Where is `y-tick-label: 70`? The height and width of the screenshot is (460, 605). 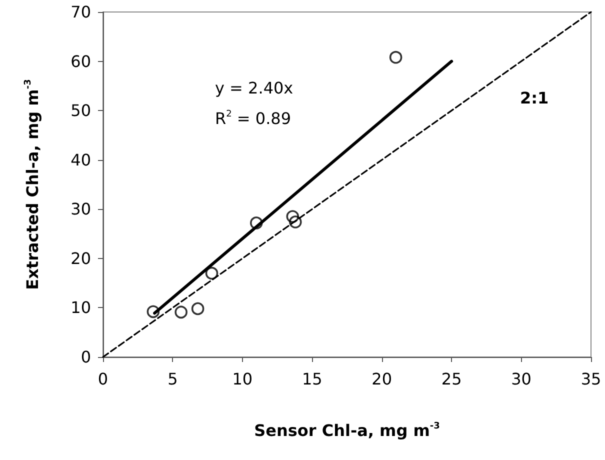 y-tick-label: 70 is located at coordinates (80, 12).